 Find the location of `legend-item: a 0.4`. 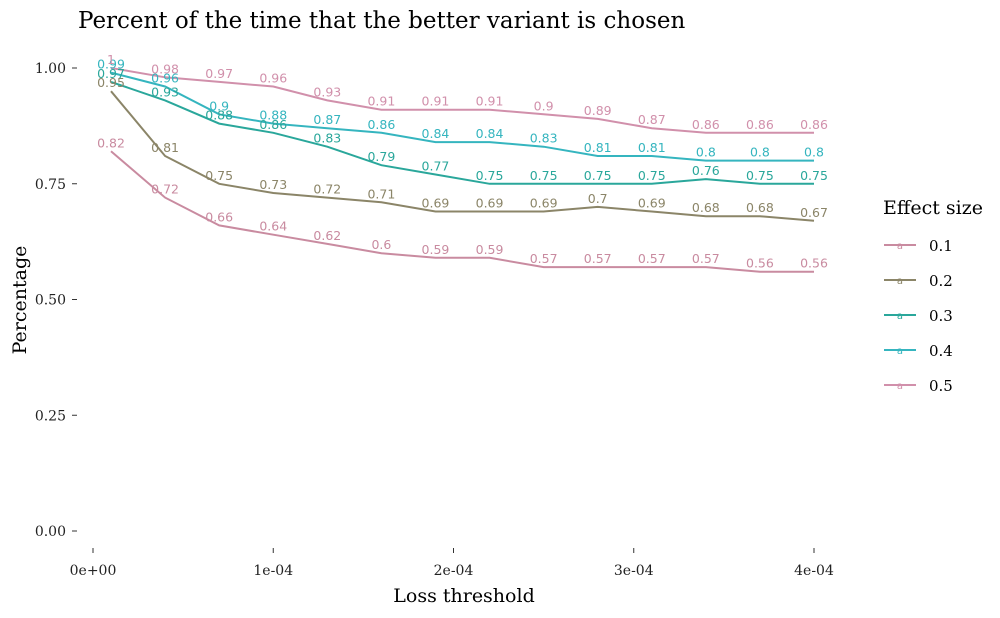

legend-item: a 0.4 is located at coordinates (918, 351).